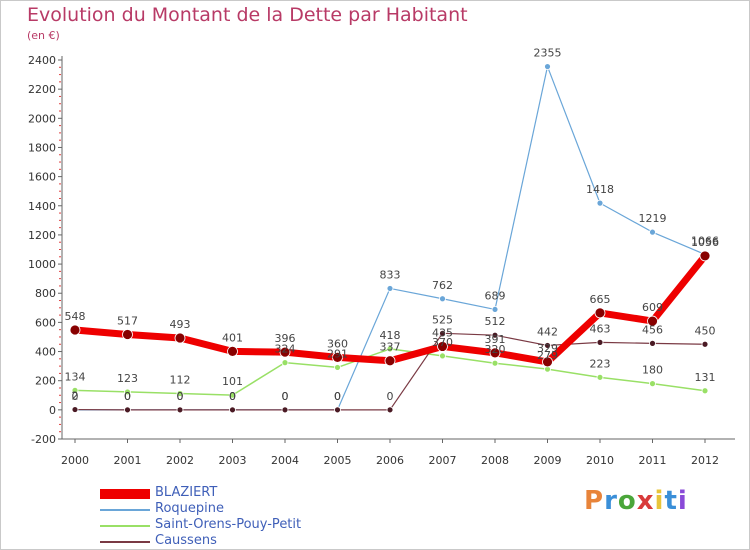 Image resolution: width=750 pixels, height=550 pixels. What do you see at coordinates (42, 264) in the screenshot?
I see `y-tick-label: 1000` at bounding box center [42, 264].